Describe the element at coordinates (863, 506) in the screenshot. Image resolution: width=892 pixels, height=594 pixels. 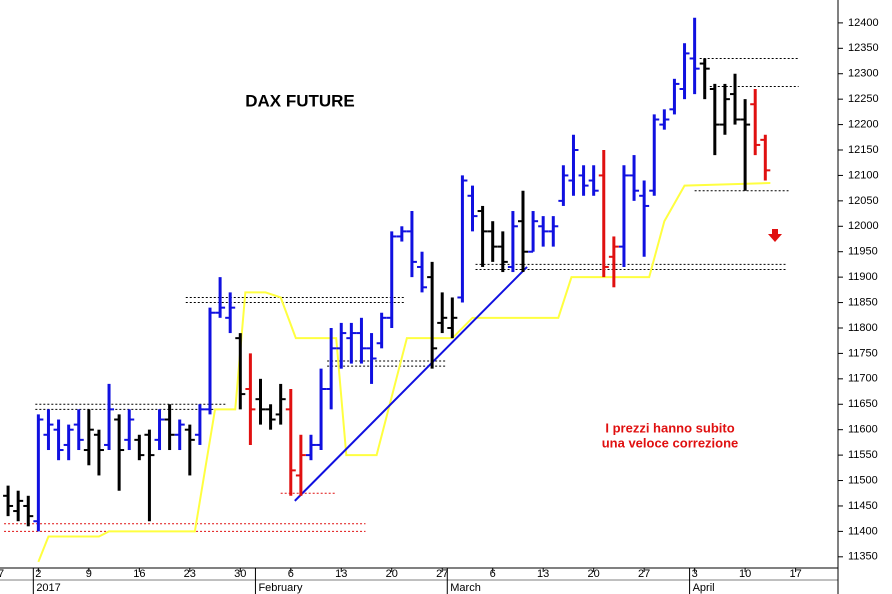
I see `y-tick-label: 11450` at that location.